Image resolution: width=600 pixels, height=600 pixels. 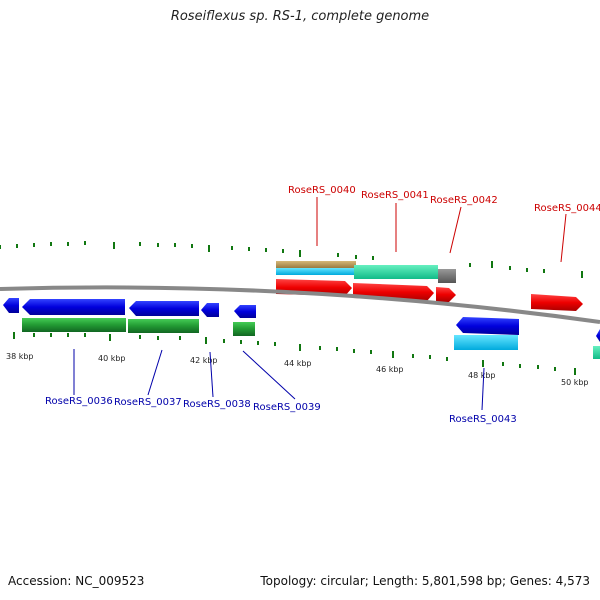 I want to click on teal-track-minus, so click(x=596, y=352).